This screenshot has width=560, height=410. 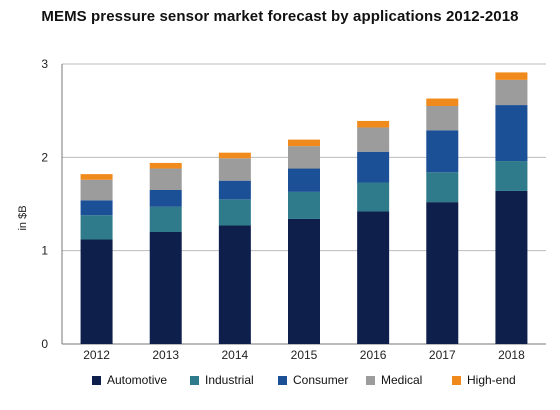 I want to click on legend-item: Automotive, so click(x=129, y=380).